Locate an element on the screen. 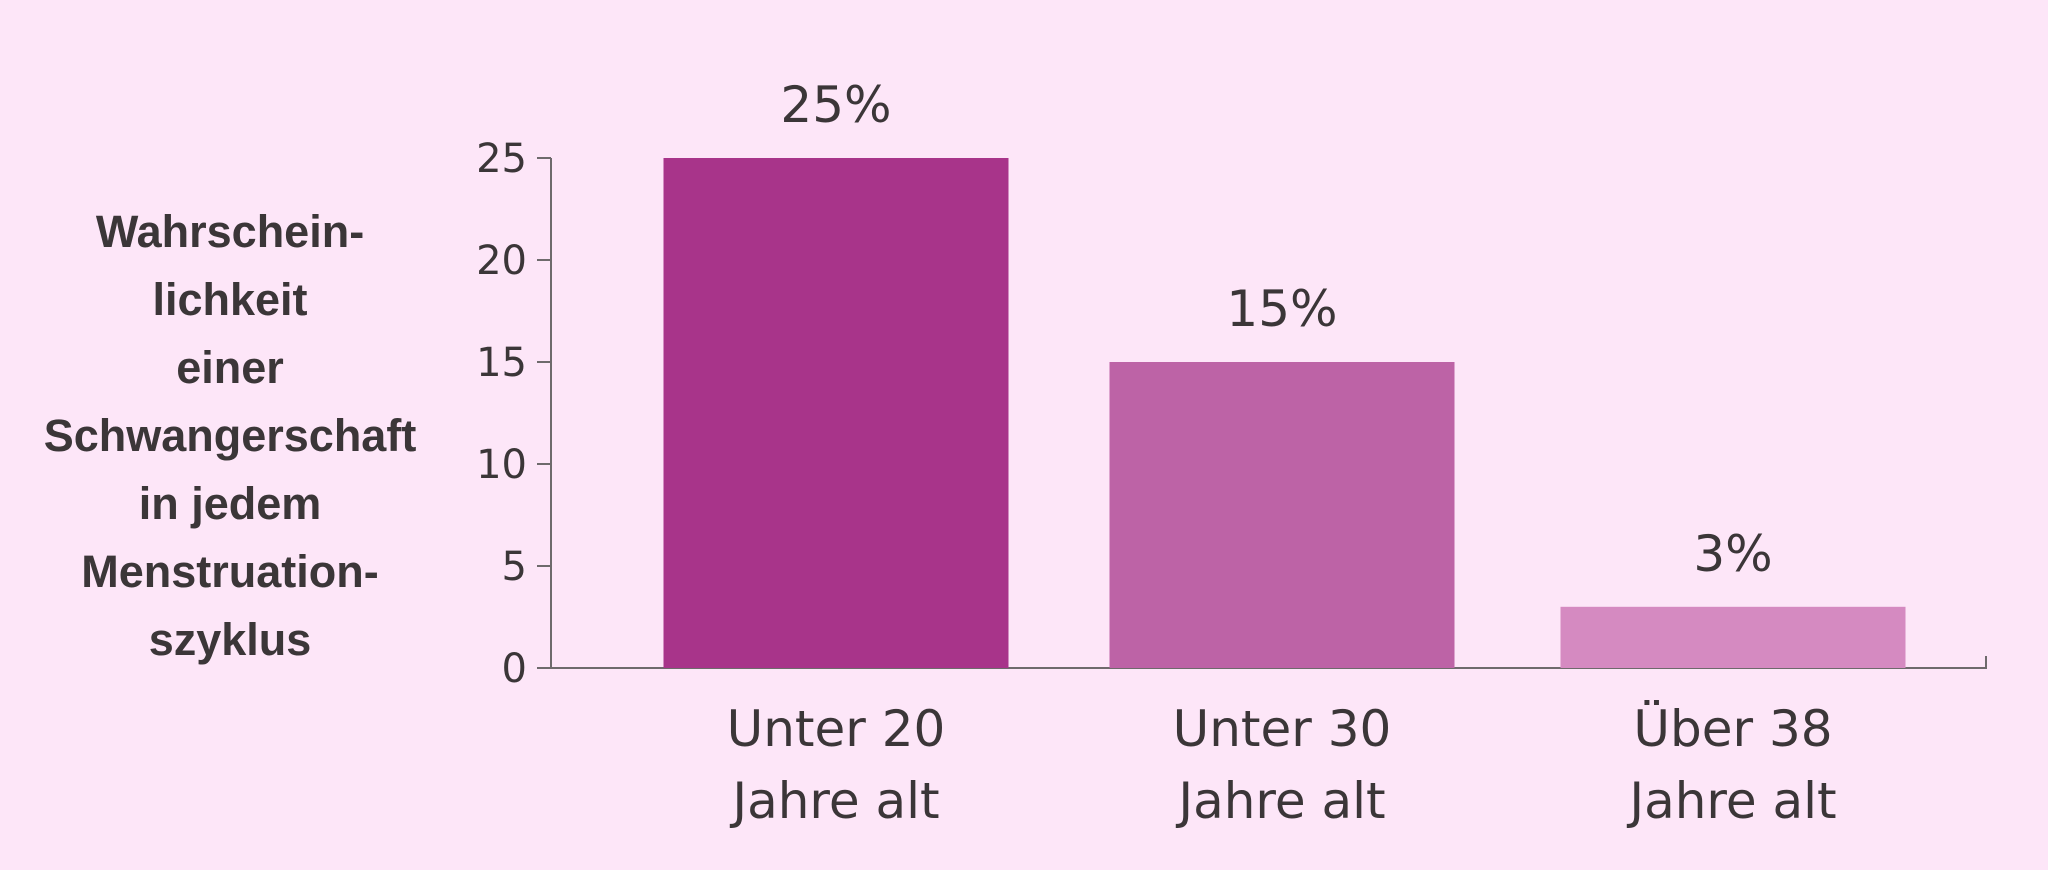  y-axis-label-line: Schwangerschaft is located at coordinates (230, 435).